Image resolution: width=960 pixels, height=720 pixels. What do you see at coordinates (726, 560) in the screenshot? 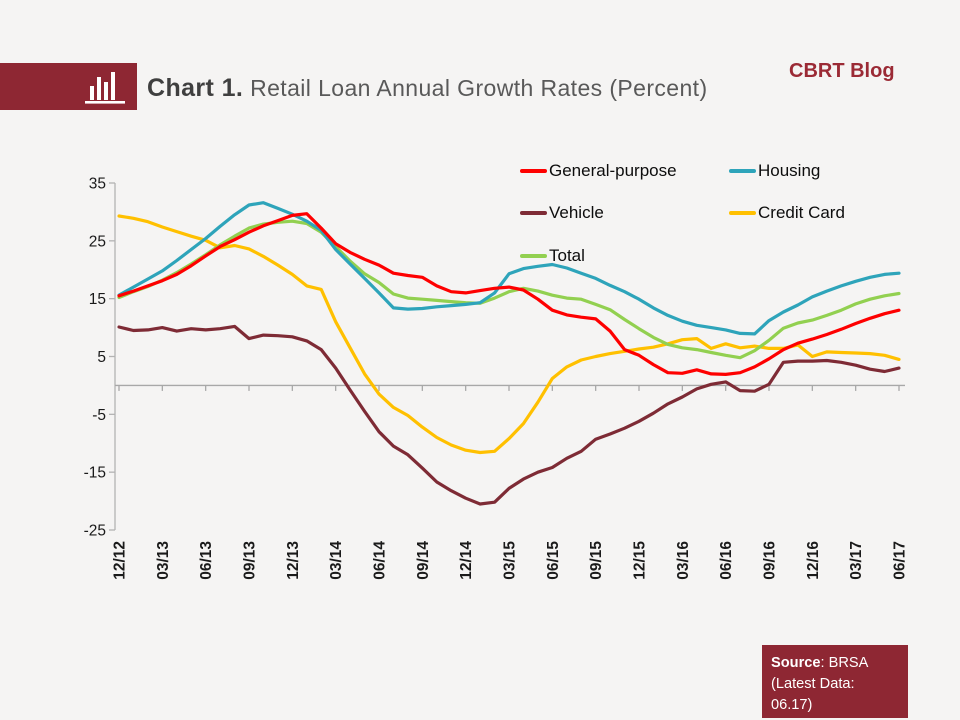
I see `x-axis-label: 06/16` at bounding box center [726, 560].